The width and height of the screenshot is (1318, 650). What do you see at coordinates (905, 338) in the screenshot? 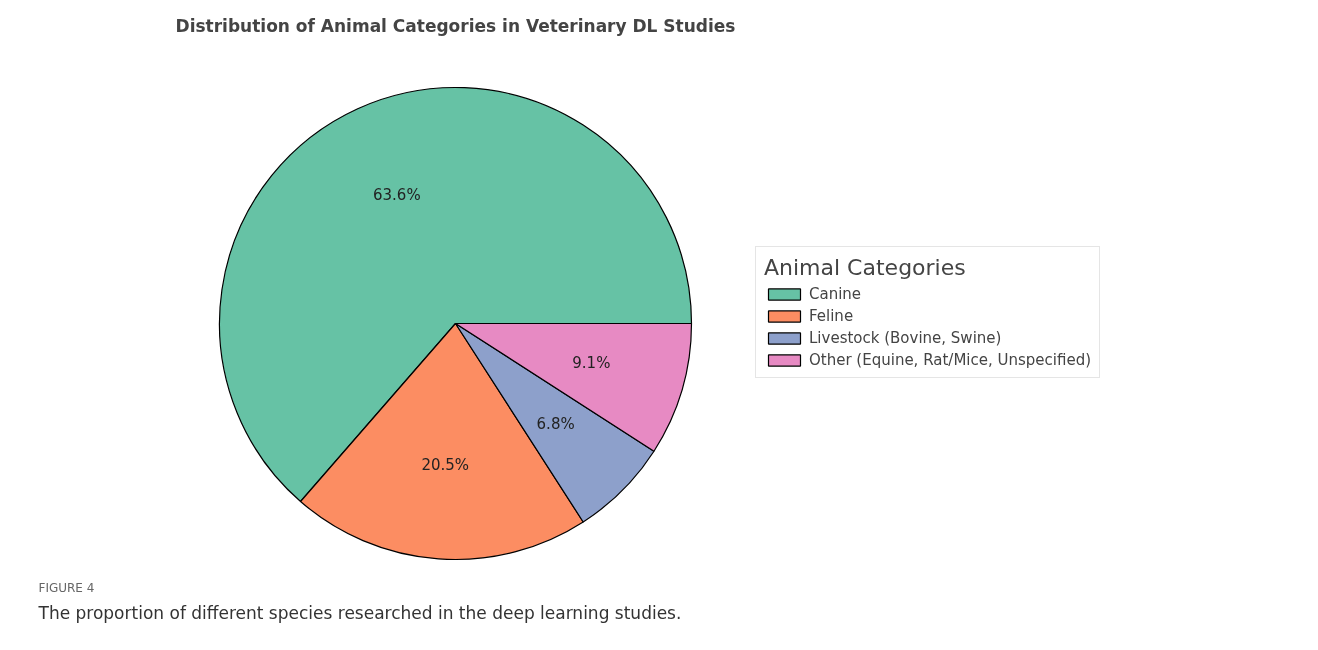
I see `legend-label: Livestock (Bovine, Swine)` at bounding box center [905, 338].